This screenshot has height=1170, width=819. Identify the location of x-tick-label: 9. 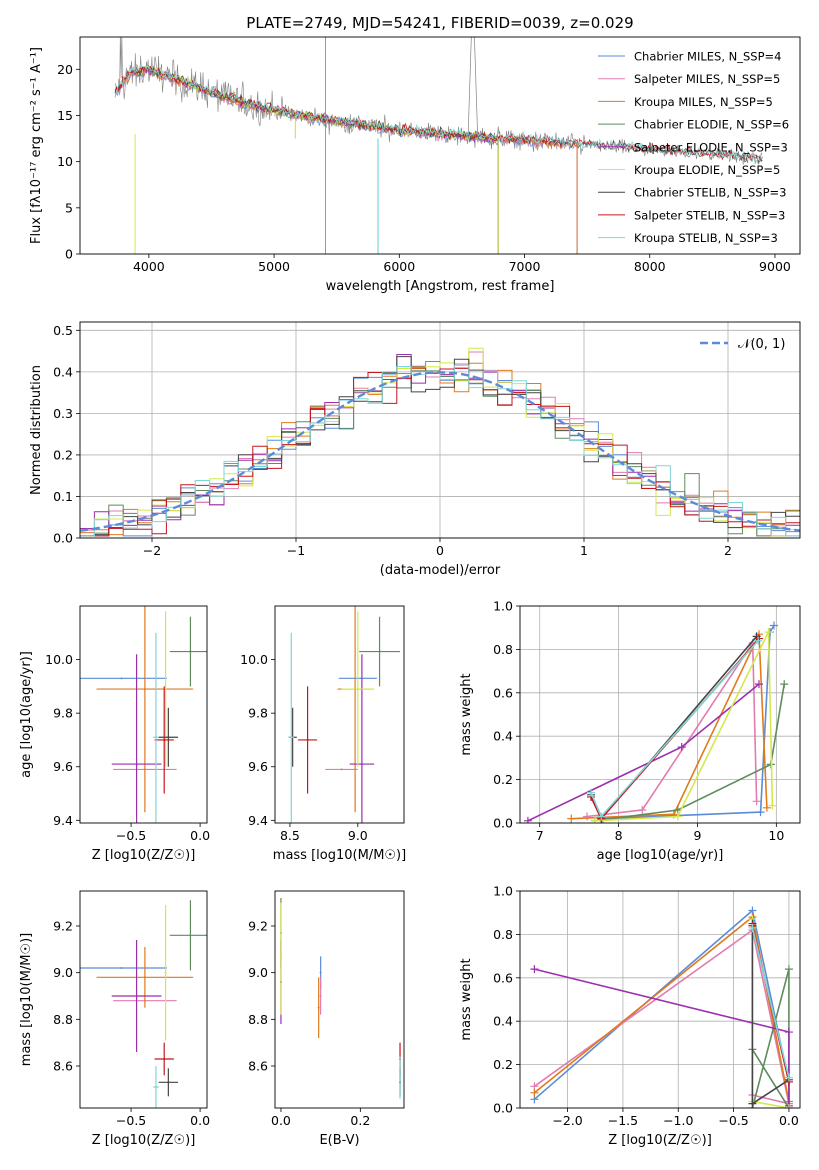
(697, 835).